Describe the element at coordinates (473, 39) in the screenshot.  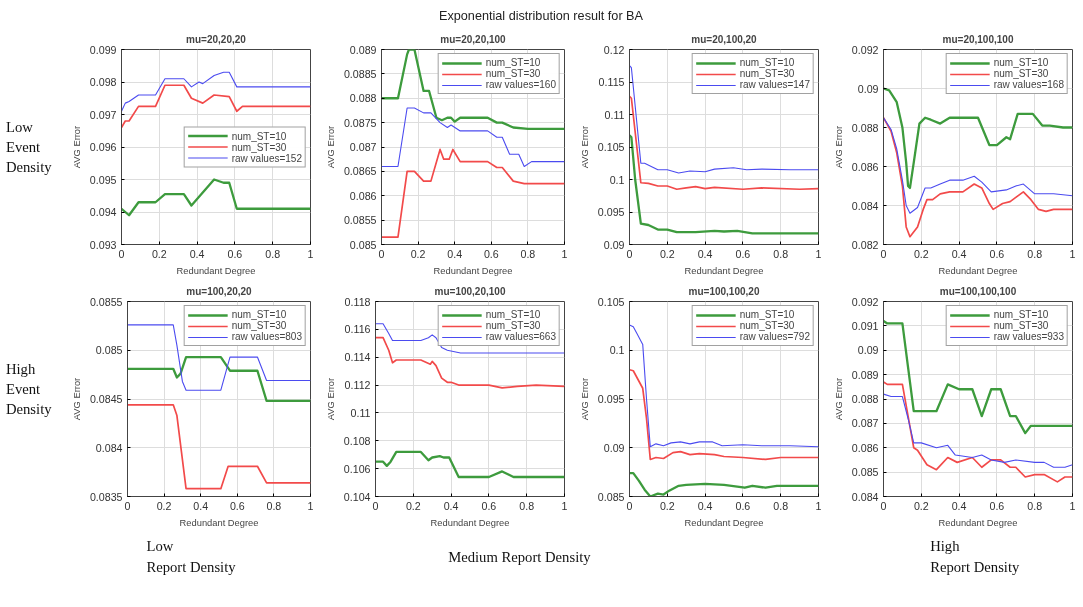
I see `chart-title: mu=20,20,100` at that location.